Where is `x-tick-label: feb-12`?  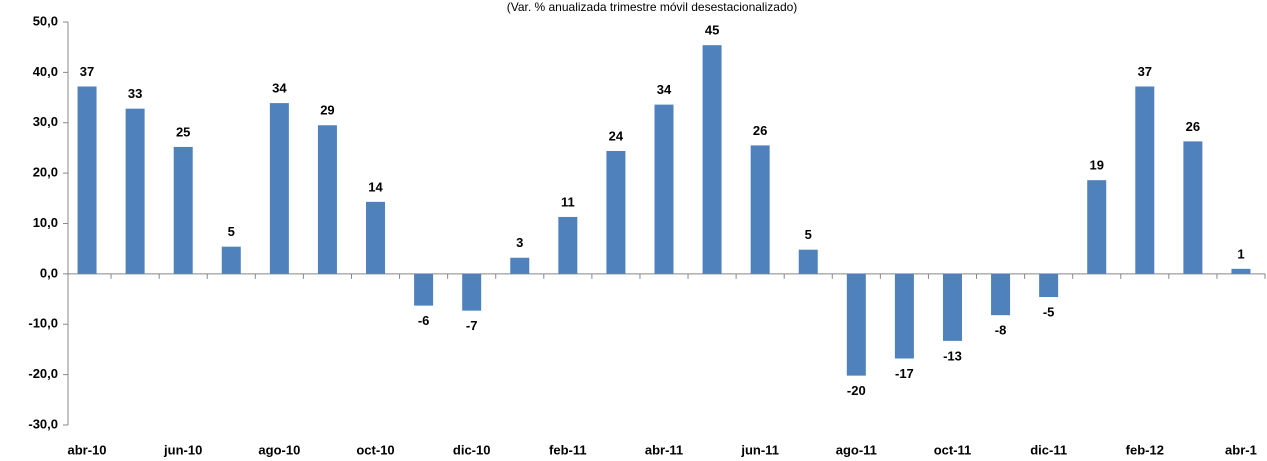
x-tick-label: feb-12 is located at coordinates (1145, 449).